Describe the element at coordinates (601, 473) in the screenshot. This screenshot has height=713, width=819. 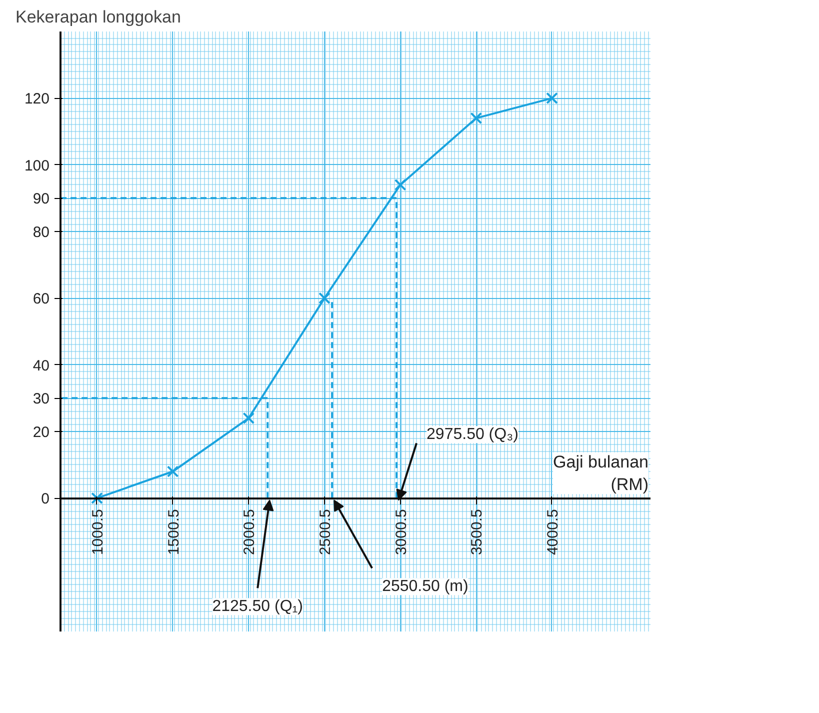
I see `x-axis-title: Gaji bulanan (RM)` at that location.